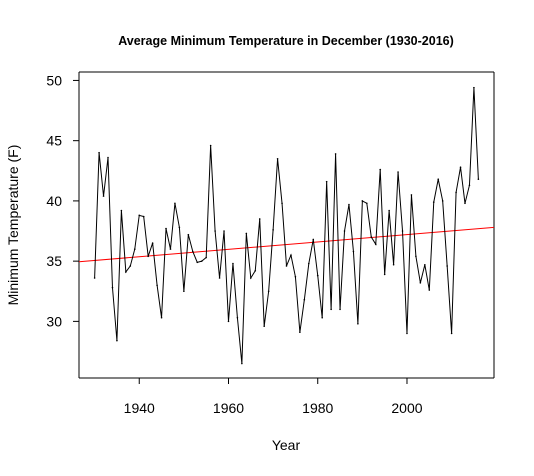 The width and height of the screenshot is (534, 476). What do you see at coordinates (273, 396) in the screenshot?
I see `x-axis: 1940 1960 1980 2000` at bounding box center [273, 396].